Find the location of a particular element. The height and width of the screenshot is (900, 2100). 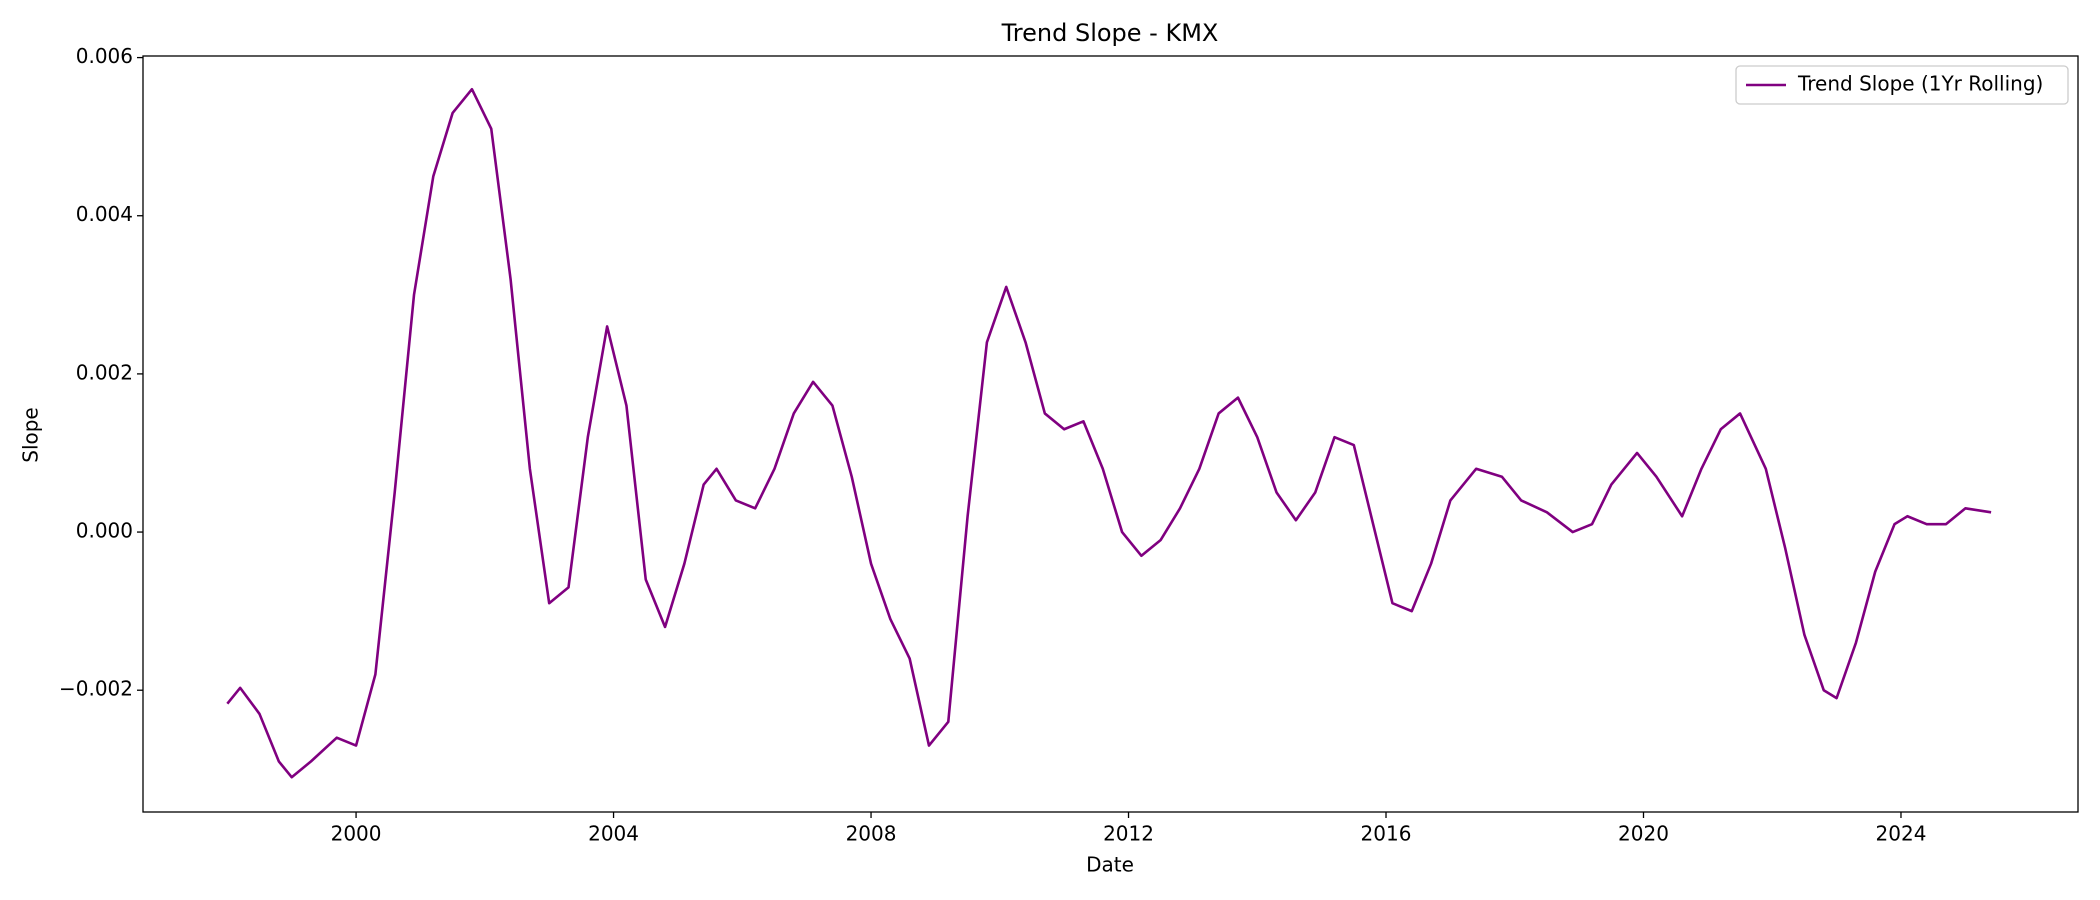

x-tick-label: 2020 is located at coordinates (1643, 834).